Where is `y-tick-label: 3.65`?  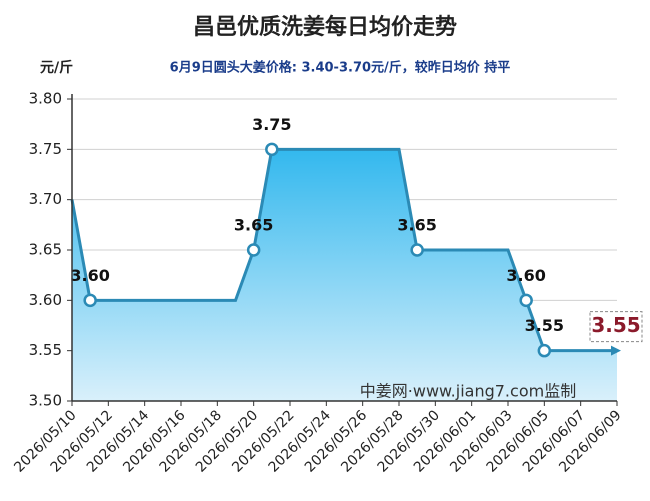 y-tick-label: 3.65 is located at coordinates (45, 250).